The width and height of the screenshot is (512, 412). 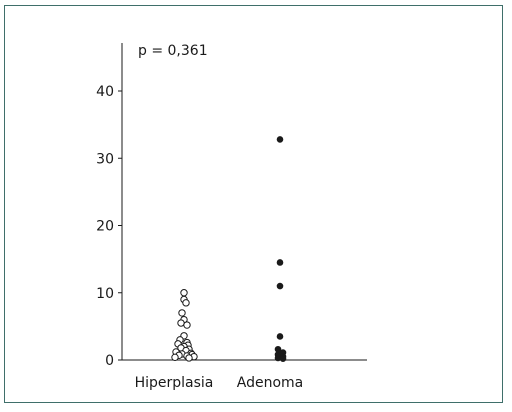 I want to click on y-tick-label: 40, so click(x=105, y=92).